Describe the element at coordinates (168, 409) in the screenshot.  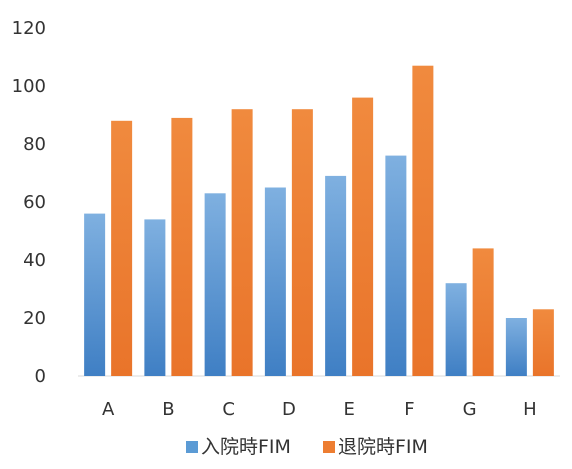
I see `x-tick-label: B` at that location.